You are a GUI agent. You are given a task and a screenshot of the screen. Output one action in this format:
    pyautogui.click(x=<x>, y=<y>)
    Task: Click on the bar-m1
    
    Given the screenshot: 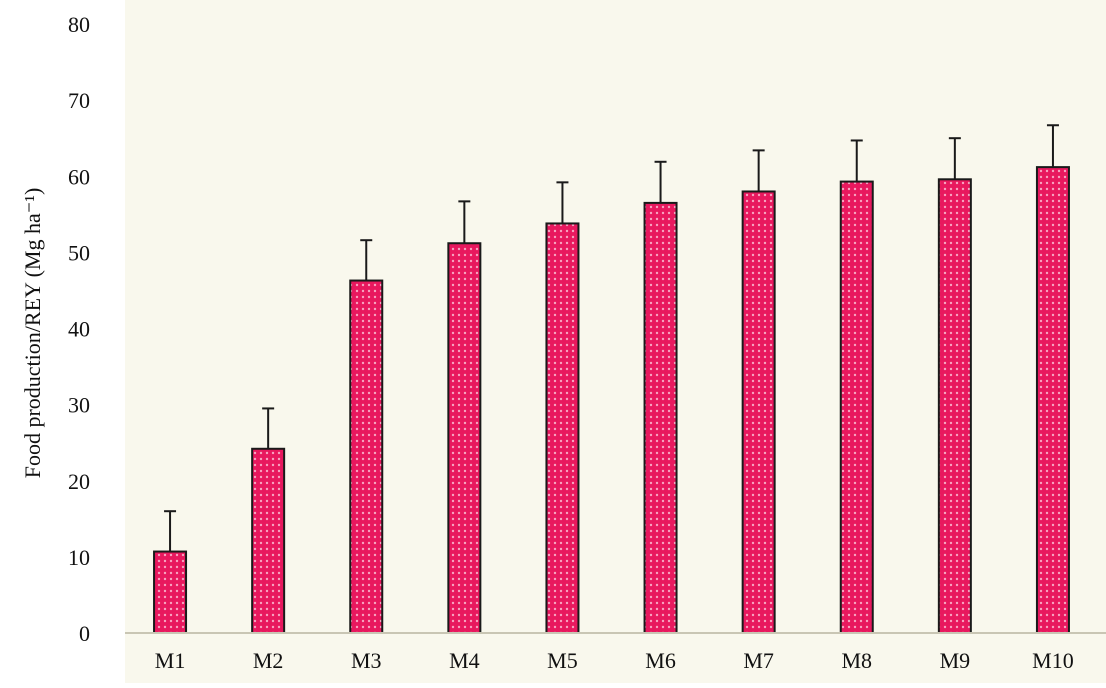 What is the action you would take?
    pyautogui.click(x=170, y=592)
    